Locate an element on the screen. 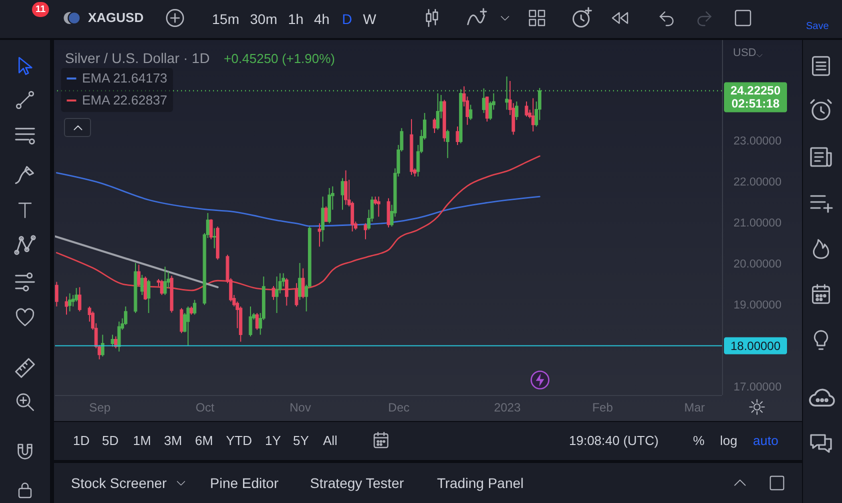 This screenshot has height=503, width=842. text: Silver / U.S. Dollar · 1D is located at coordinates (137, 58).